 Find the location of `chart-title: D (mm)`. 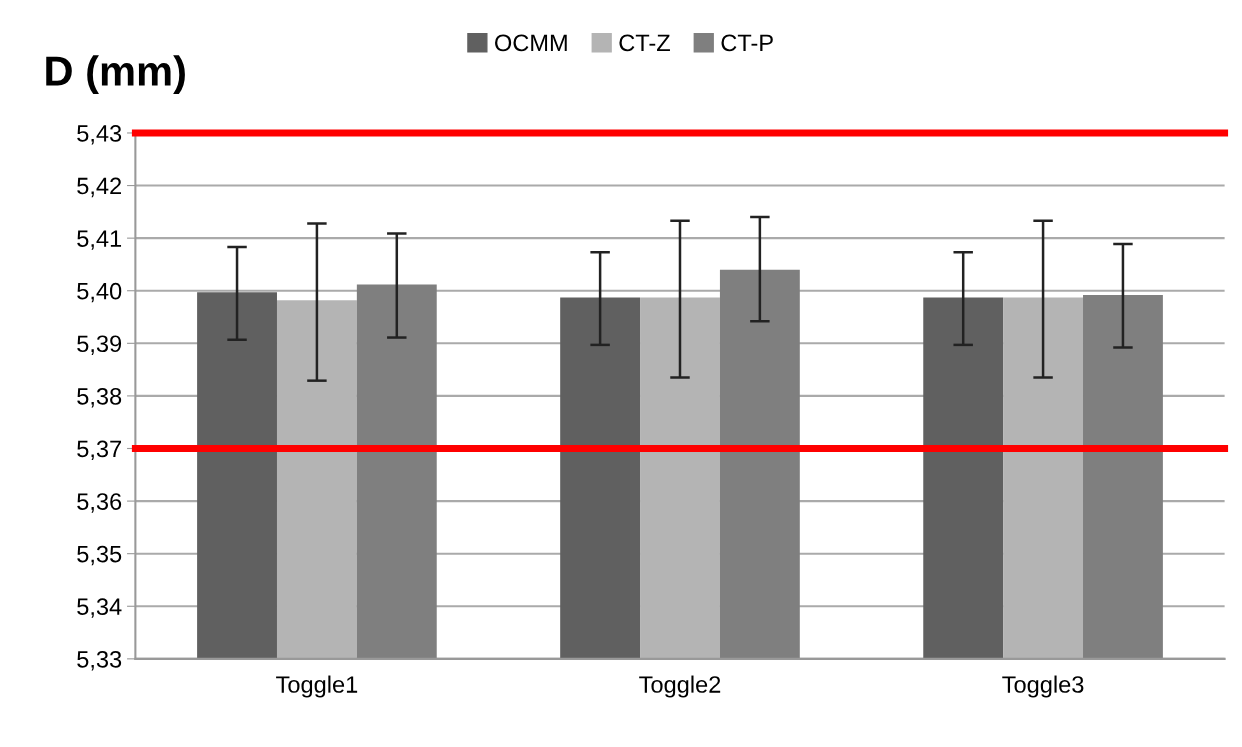

chart-title: D (mm) is located at coordinates (115, 75).